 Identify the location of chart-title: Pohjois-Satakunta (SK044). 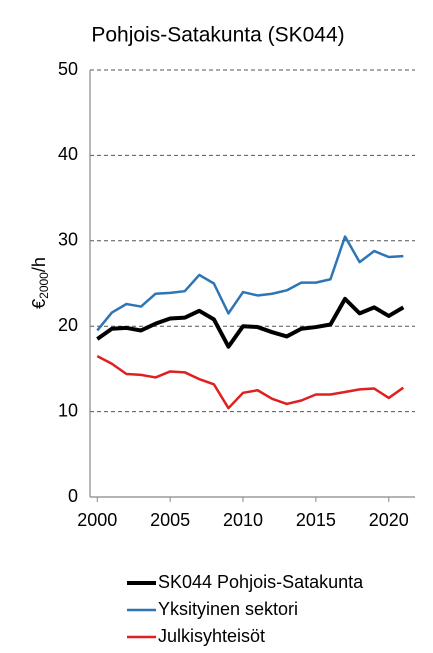
(217, 35).